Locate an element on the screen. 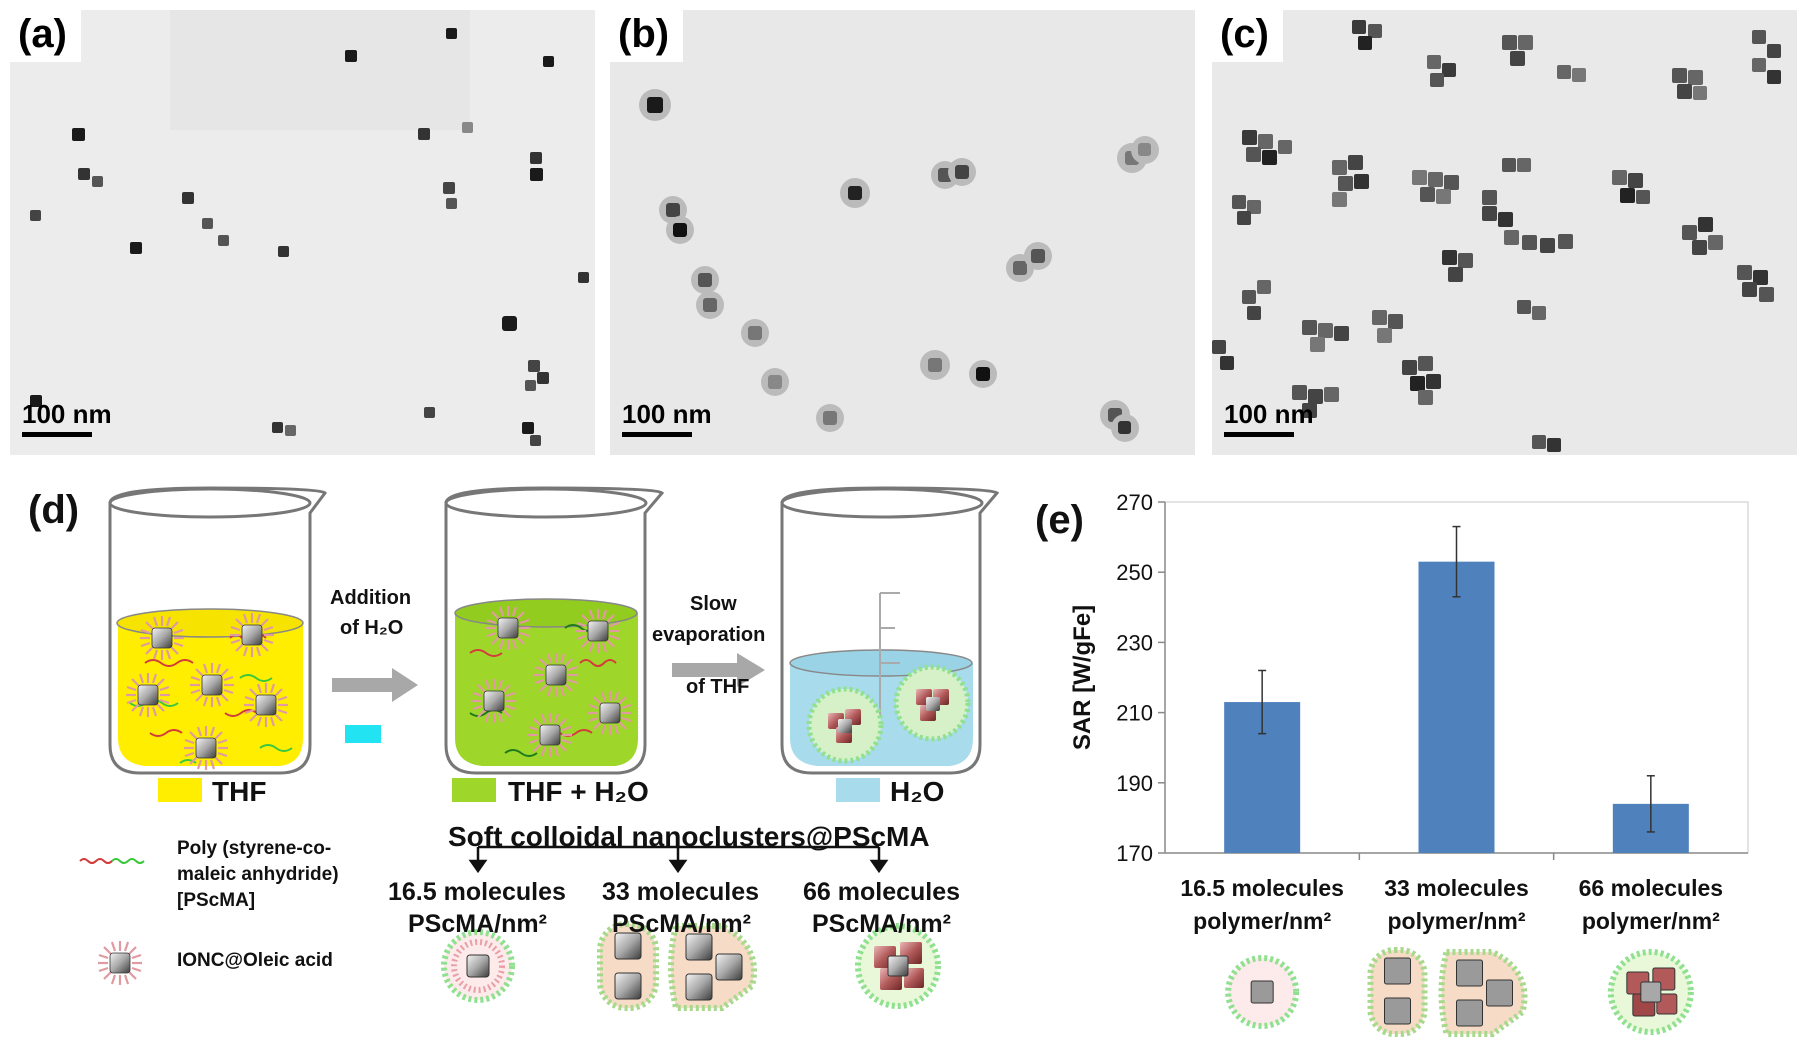 This screenshot has height=1058, width=1800. tem-image-b is located at coordinates (902, 232).